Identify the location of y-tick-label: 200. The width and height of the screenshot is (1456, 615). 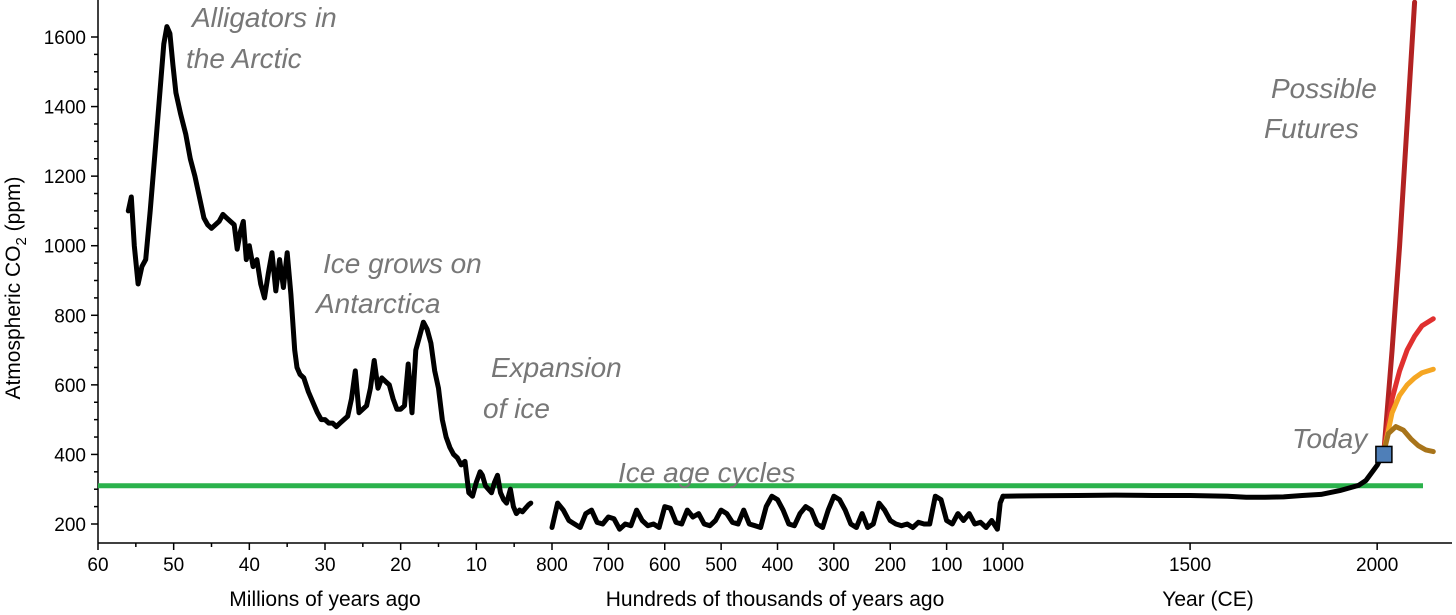
(70, 525).